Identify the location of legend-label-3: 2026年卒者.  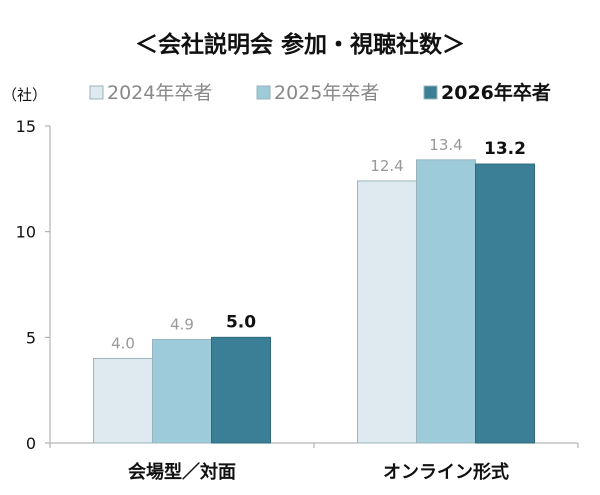
(496, 92).